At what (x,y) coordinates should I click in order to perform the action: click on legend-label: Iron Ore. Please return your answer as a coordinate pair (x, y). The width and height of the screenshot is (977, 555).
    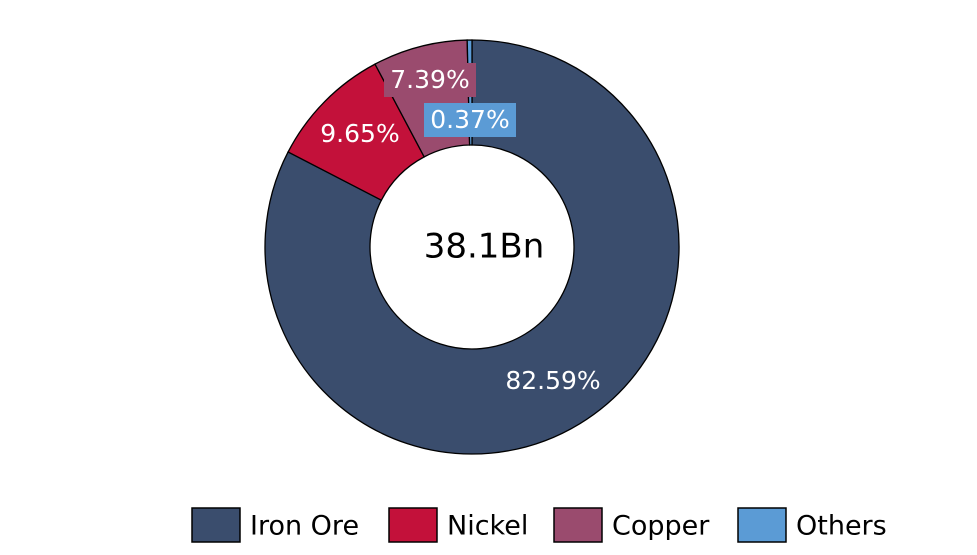
    Looking at the image, I should click on (304, 526).